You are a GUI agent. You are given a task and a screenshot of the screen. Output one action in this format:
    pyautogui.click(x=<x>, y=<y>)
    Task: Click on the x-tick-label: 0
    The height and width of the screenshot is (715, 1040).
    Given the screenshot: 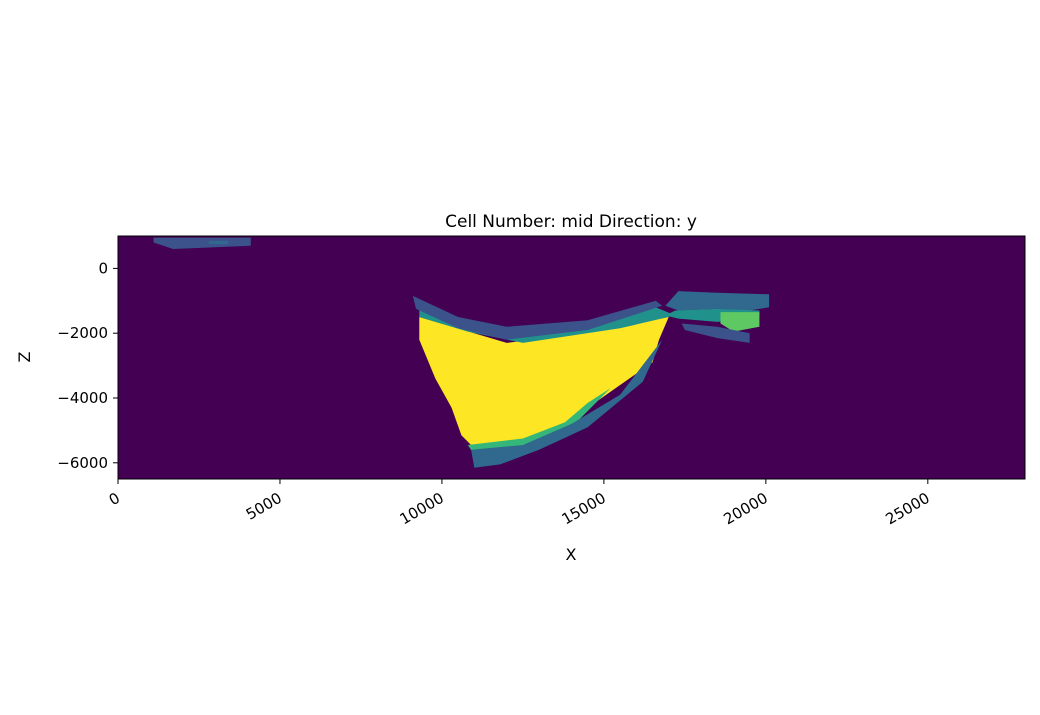 What is the action you would take?
    pyautogui.click(x=114, y=499)
    